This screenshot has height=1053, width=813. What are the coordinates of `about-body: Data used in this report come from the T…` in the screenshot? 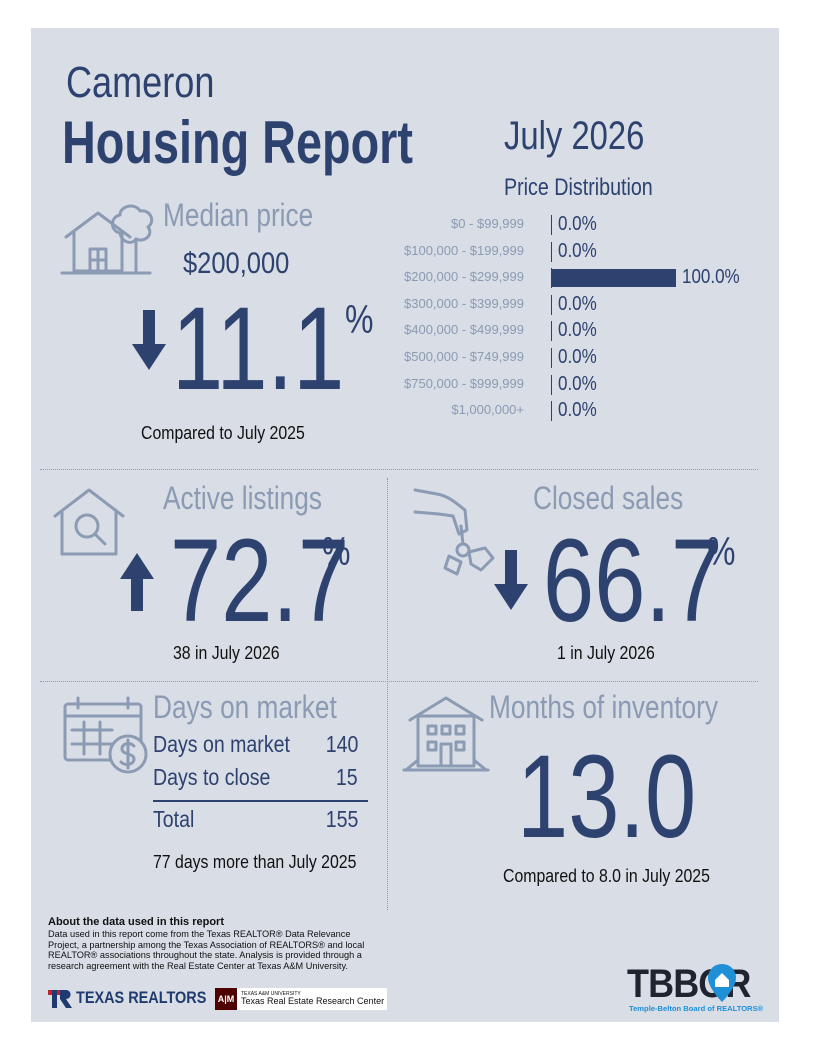 It's located at (206, 950).